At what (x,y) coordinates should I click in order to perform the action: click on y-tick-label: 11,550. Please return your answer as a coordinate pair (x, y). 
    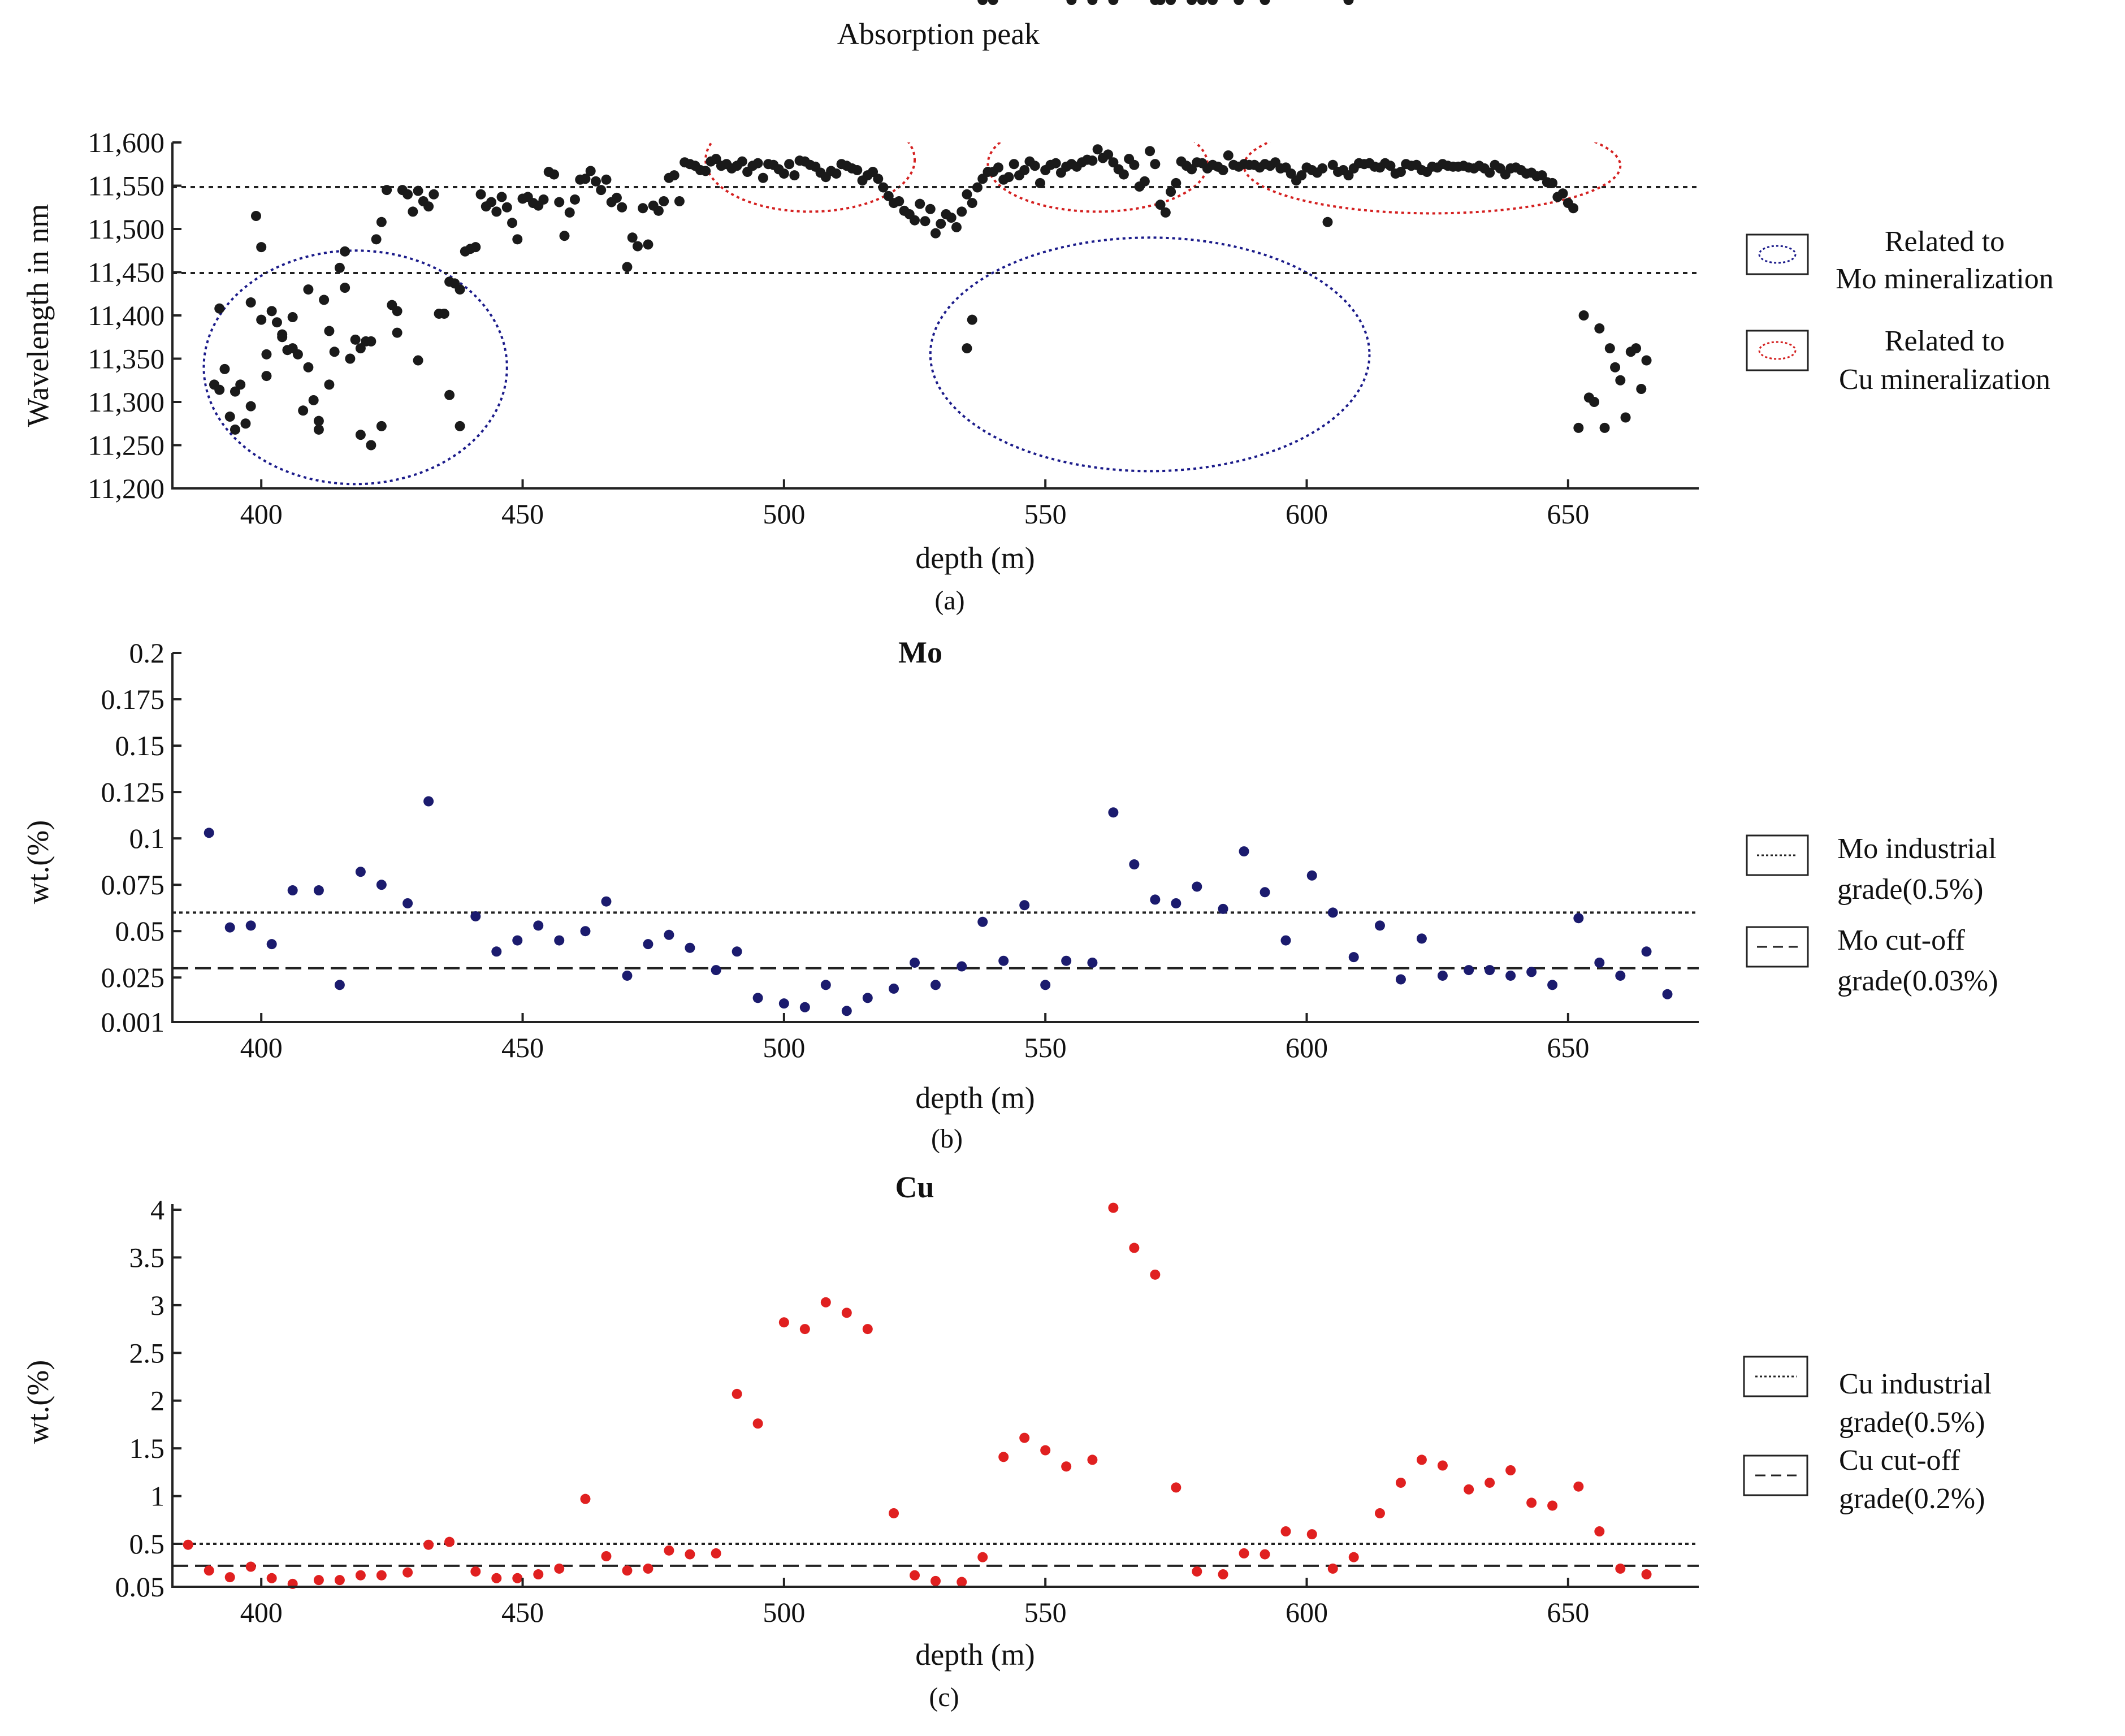
    Looking at the image, I should click on (126, 186).